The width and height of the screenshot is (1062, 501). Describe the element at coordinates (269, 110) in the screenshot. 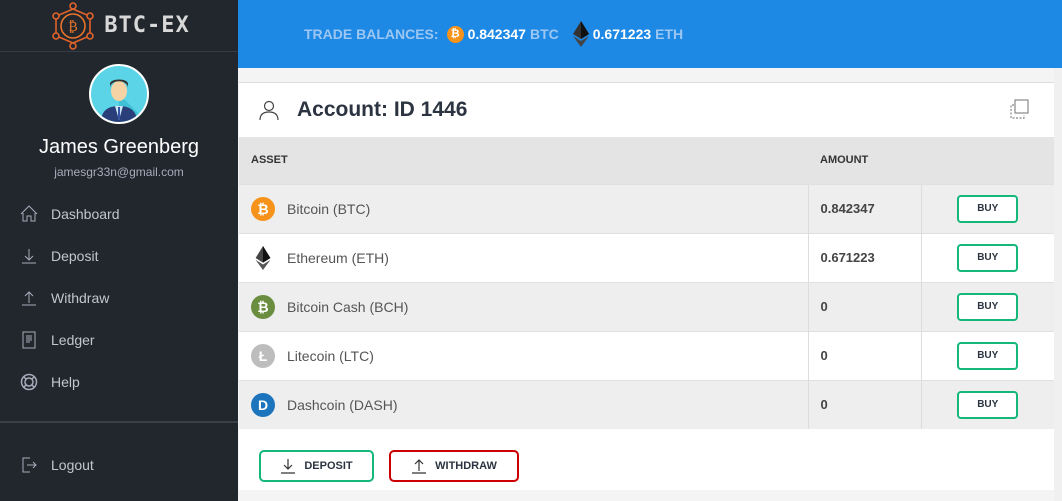

I see `user-icon` at that location.